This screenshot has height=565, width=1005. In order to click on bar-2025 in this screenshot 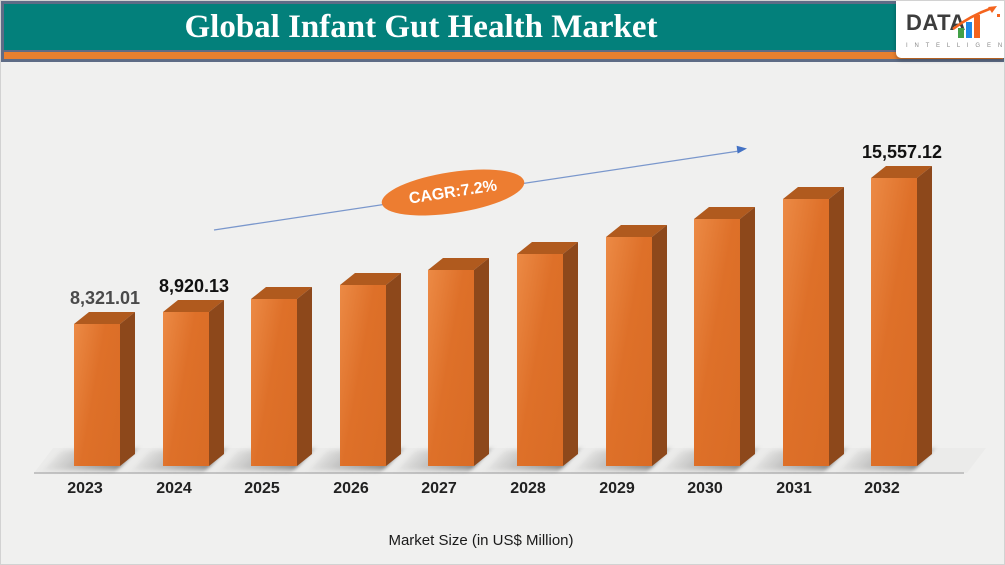, I will do `click(274, 382)`.